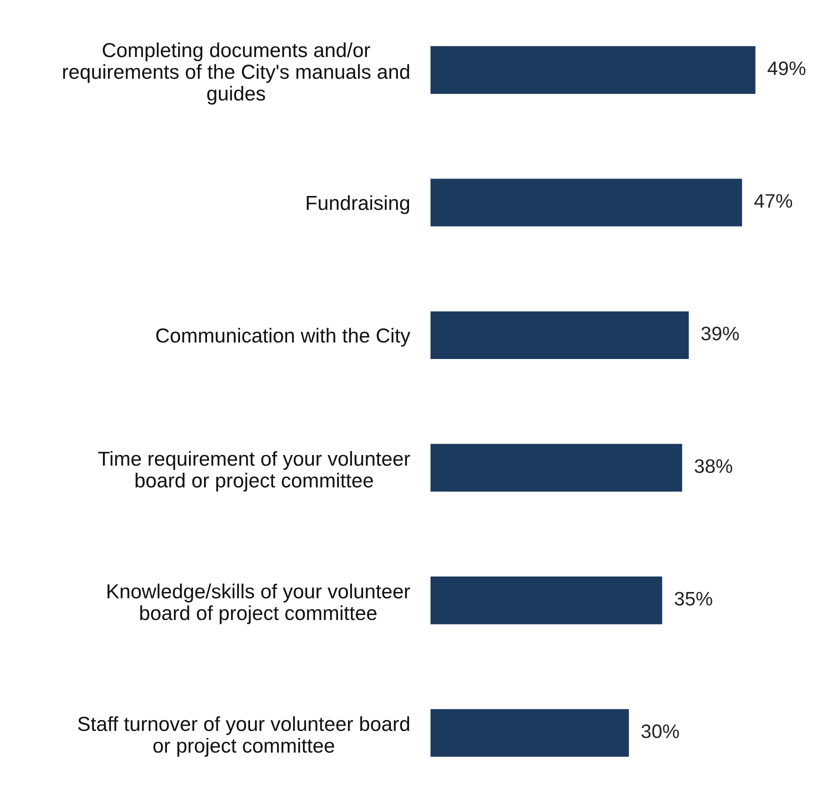 This screenshot has height=786, width=833. I want to click on data-label: 30%, so click(660, 731).